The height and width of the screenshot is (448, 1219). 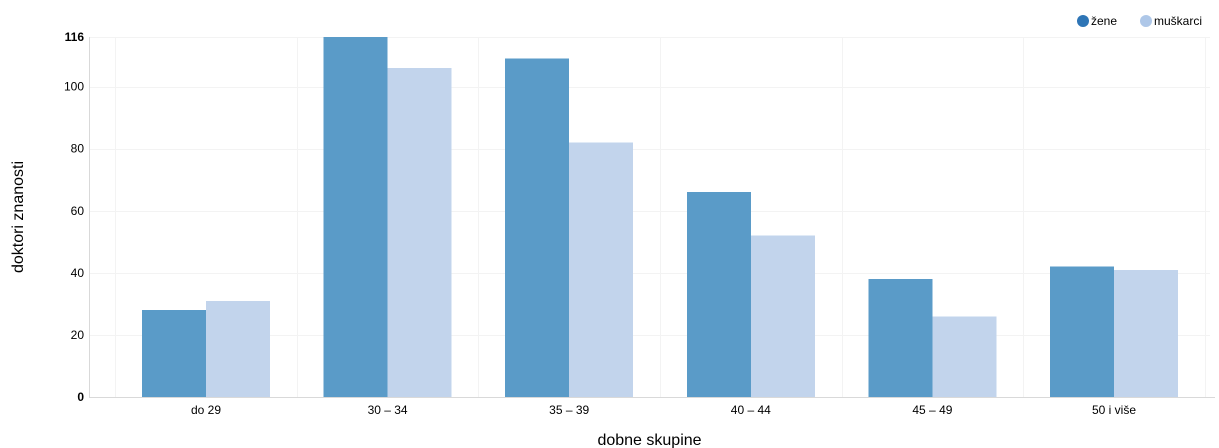 I want to click on x-tick-label: 40 – 44, so click(x=751, y=410).